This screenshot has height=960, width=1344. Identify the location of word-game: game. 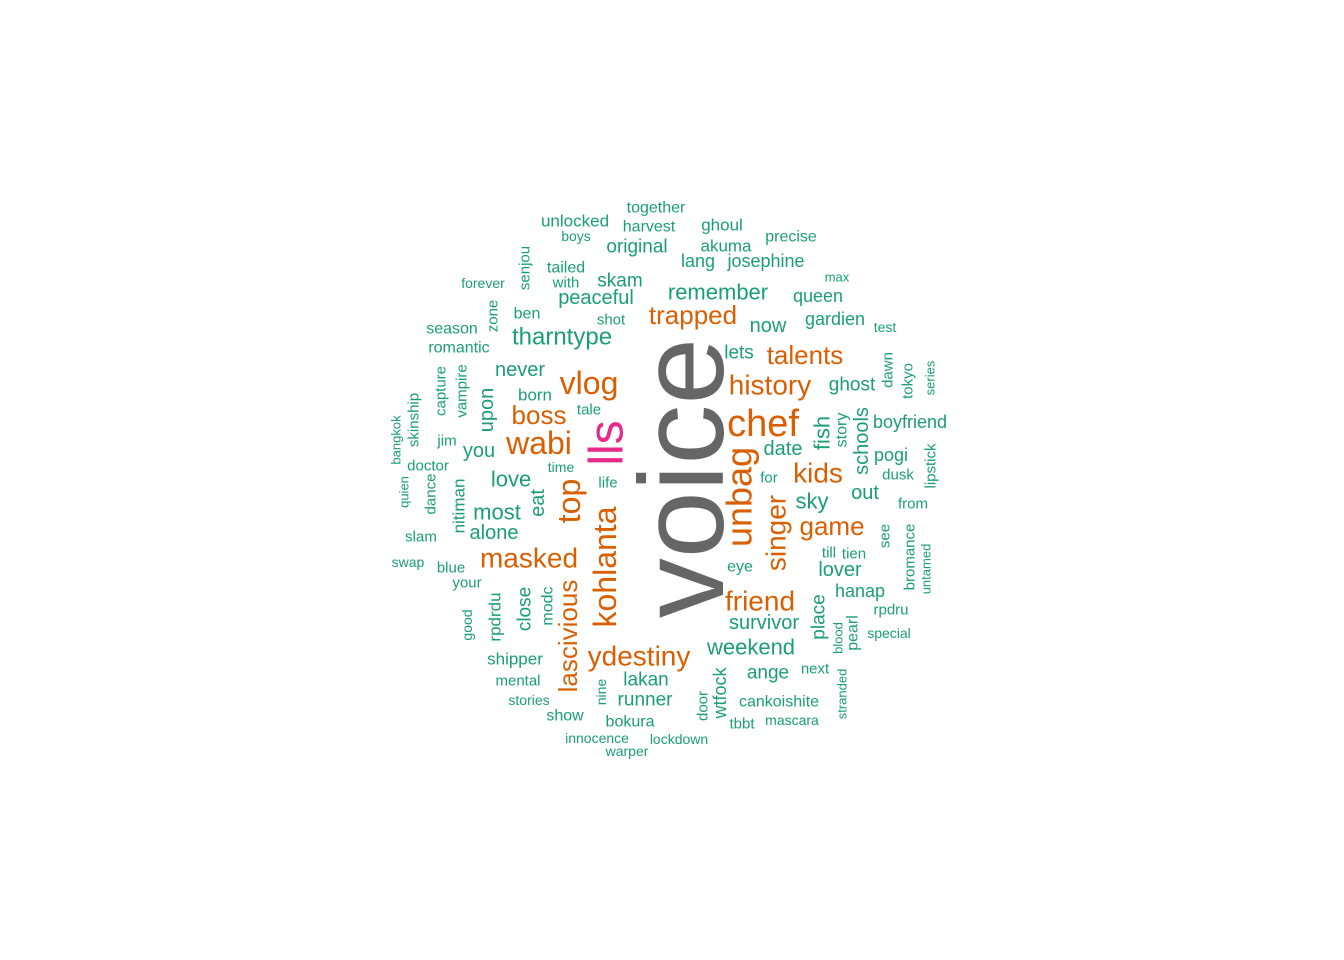
(831, 526).